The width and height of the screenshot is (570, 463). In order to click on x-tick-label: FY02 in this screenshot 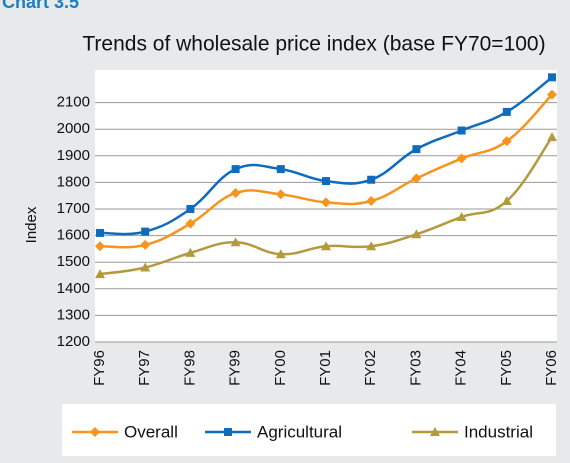, I will do `click(370, 368)`.